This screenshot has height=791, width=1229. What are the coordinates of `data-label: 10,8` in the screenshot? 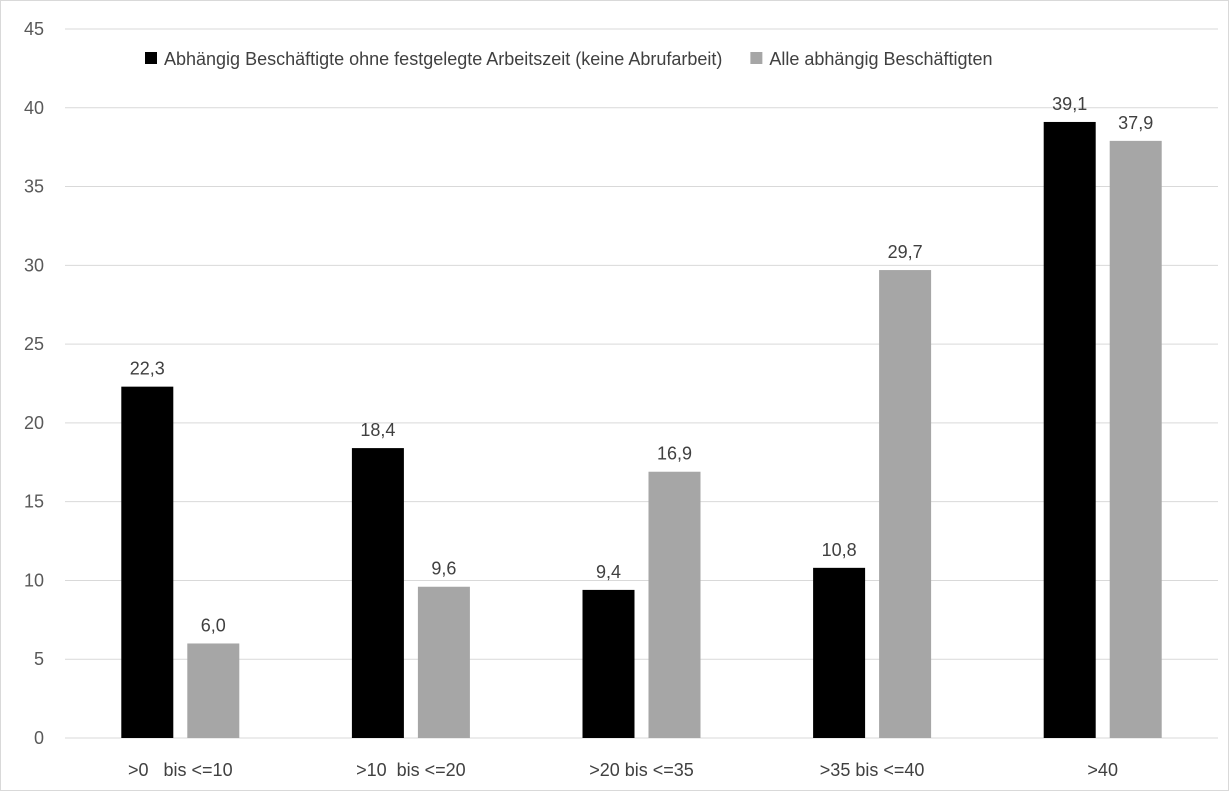 It's located at (839, 550).